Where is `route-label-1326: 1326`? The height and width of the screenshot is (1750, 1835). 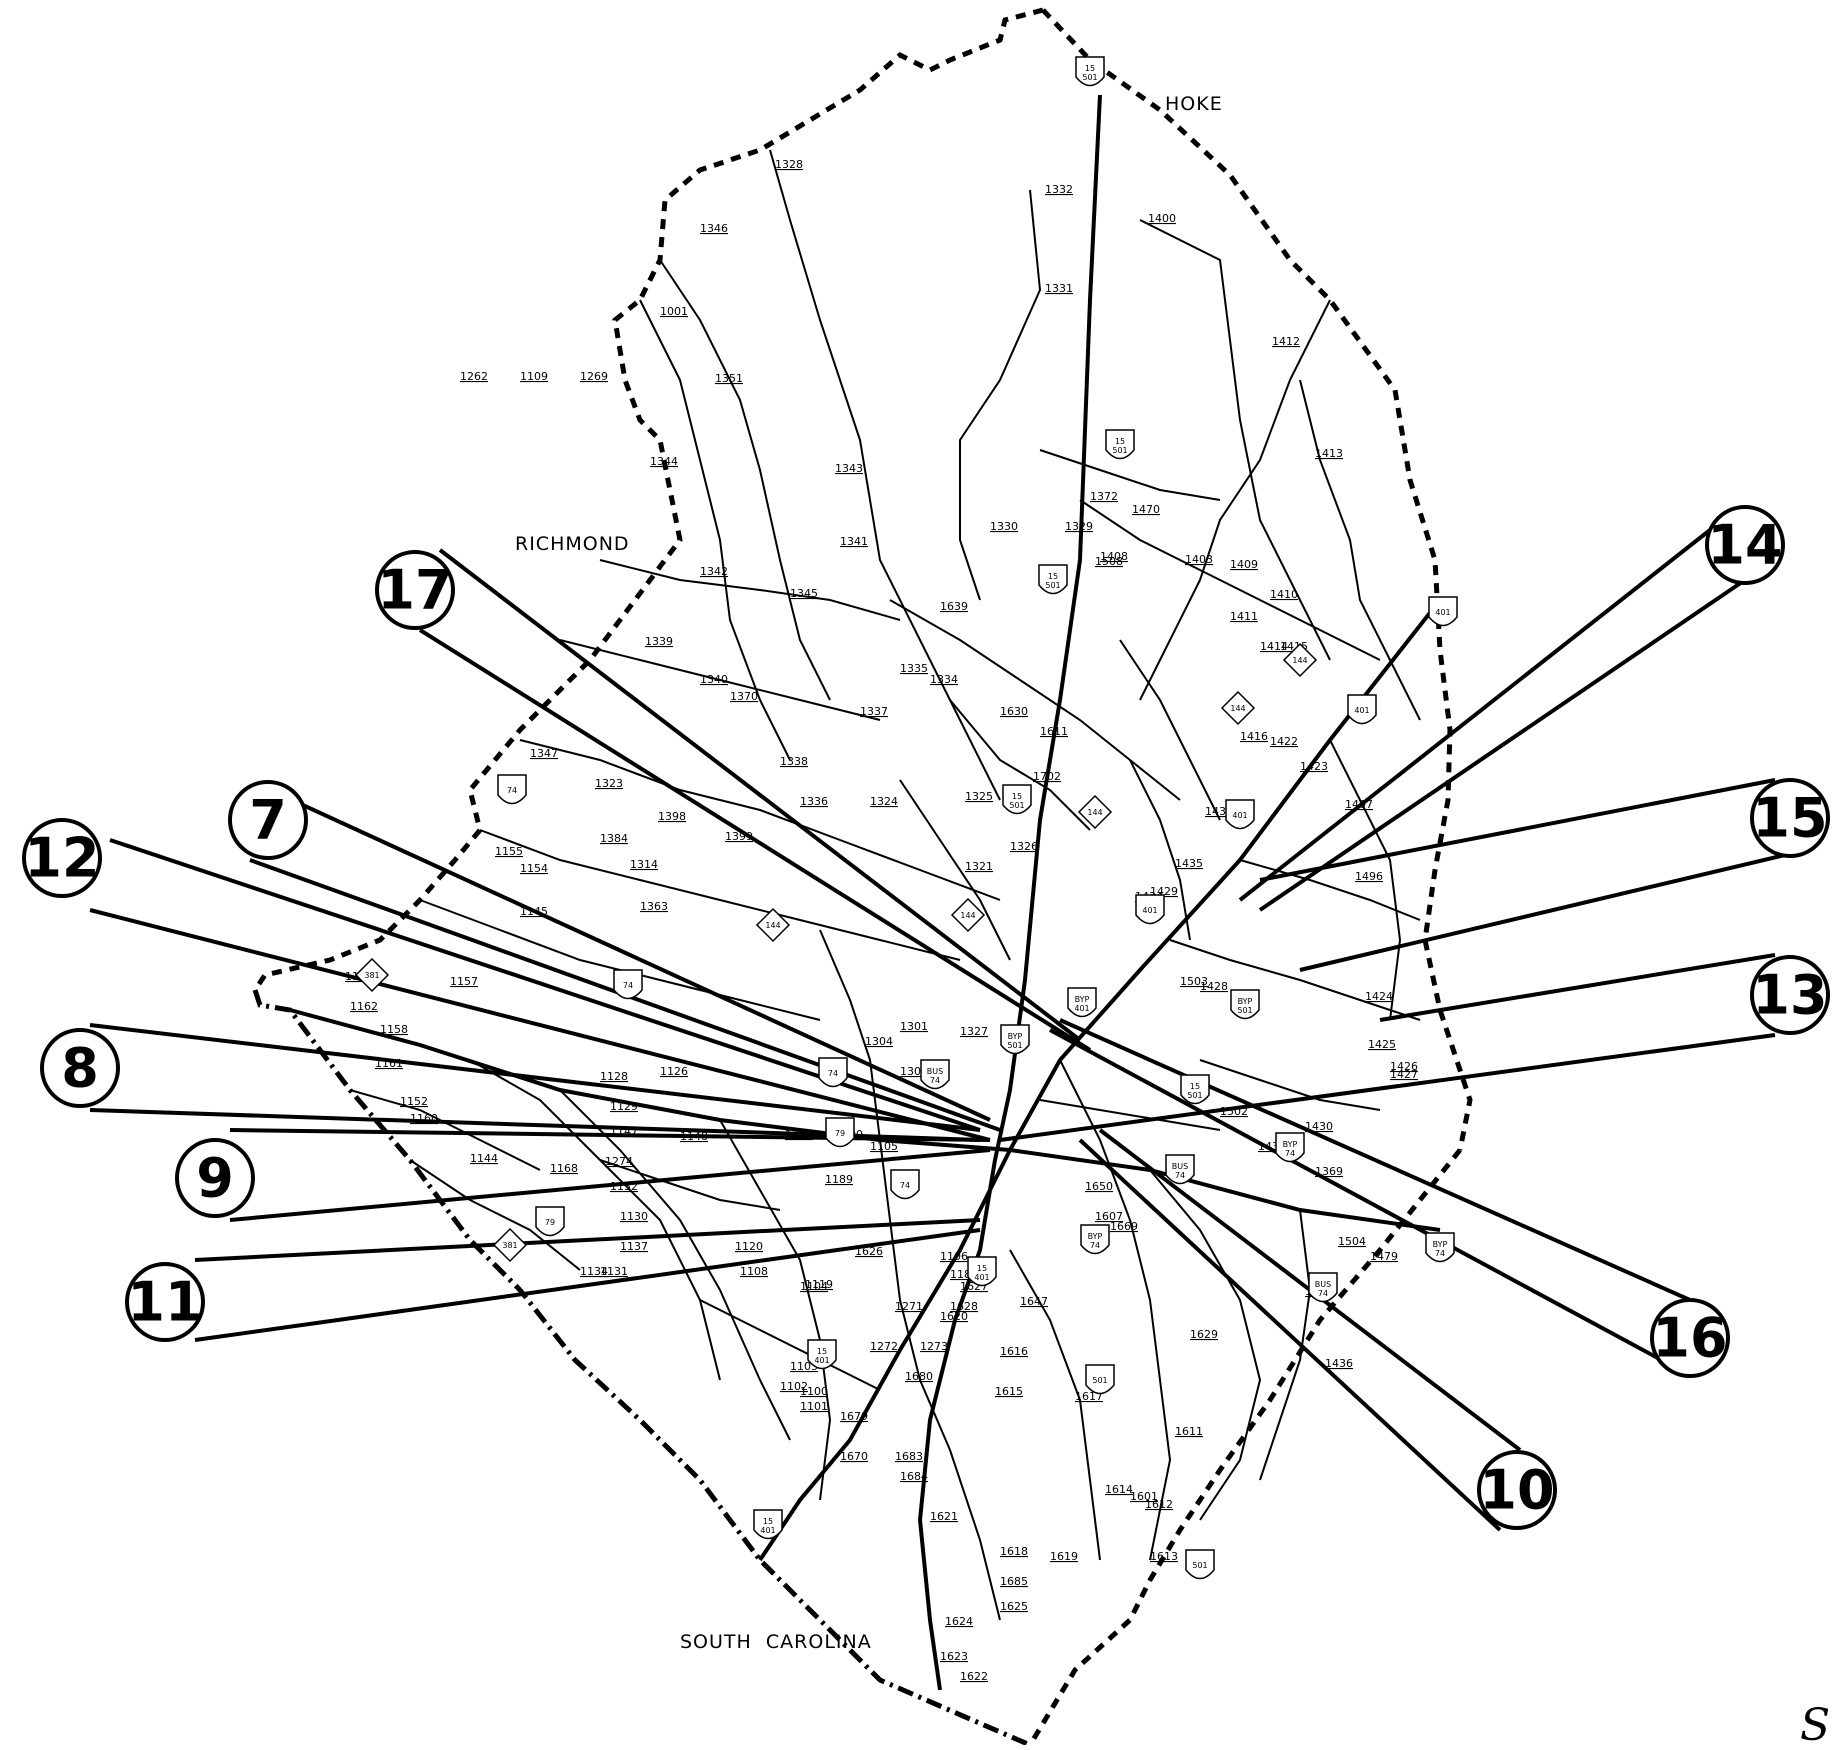 route-label-1326: 1326 is located at coordinates (1024, 846).